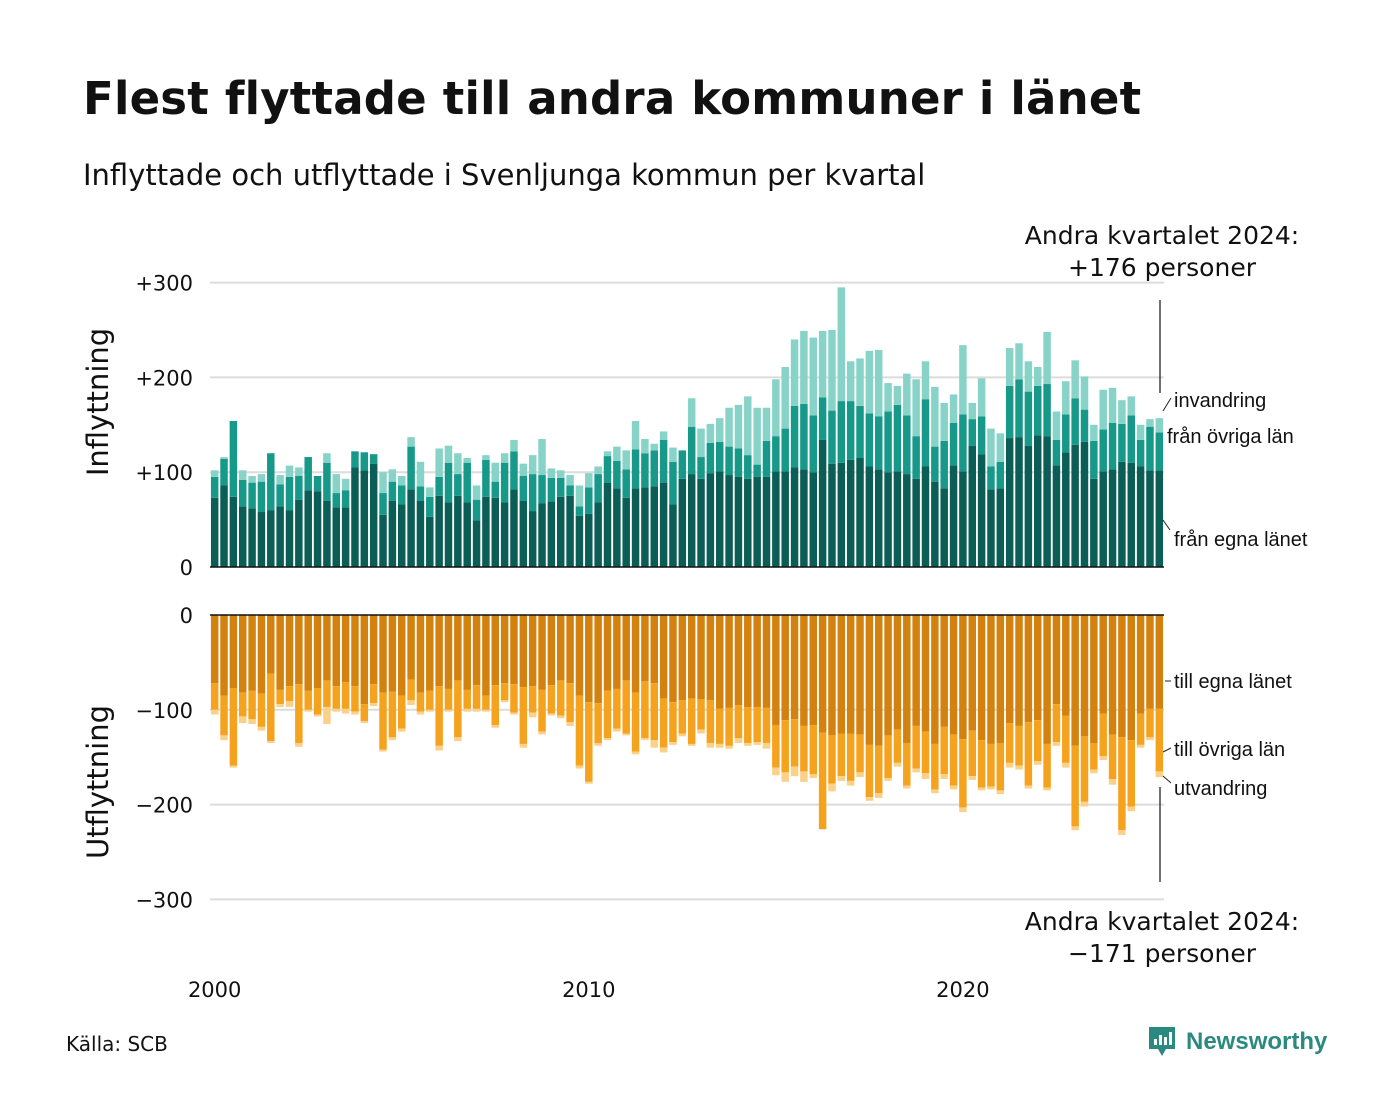 This screenshot has height=1120, width=1400. What do you see at coordinates (1167, 779) in the screenshot?
I see `label-leader-line` at bounding box center [1167, 779].